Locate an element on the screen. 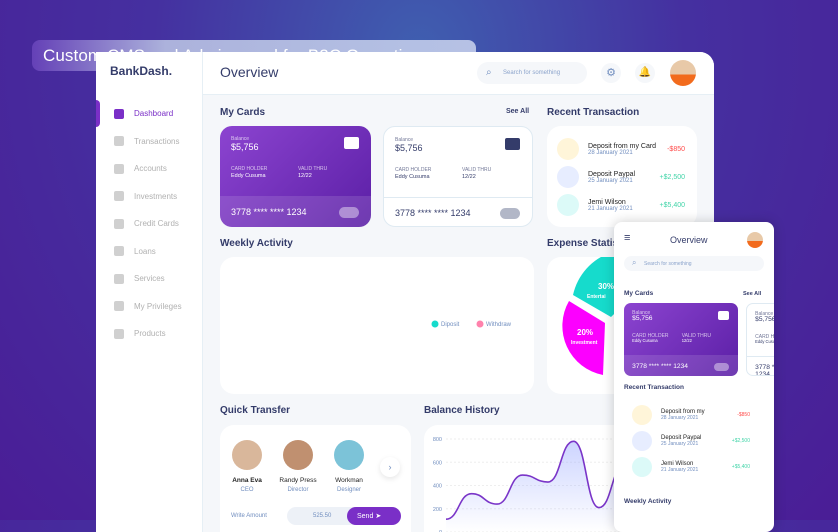 The height and width of the screenshot is (532, 838). loan-icon is located at coordinates (119, 251).